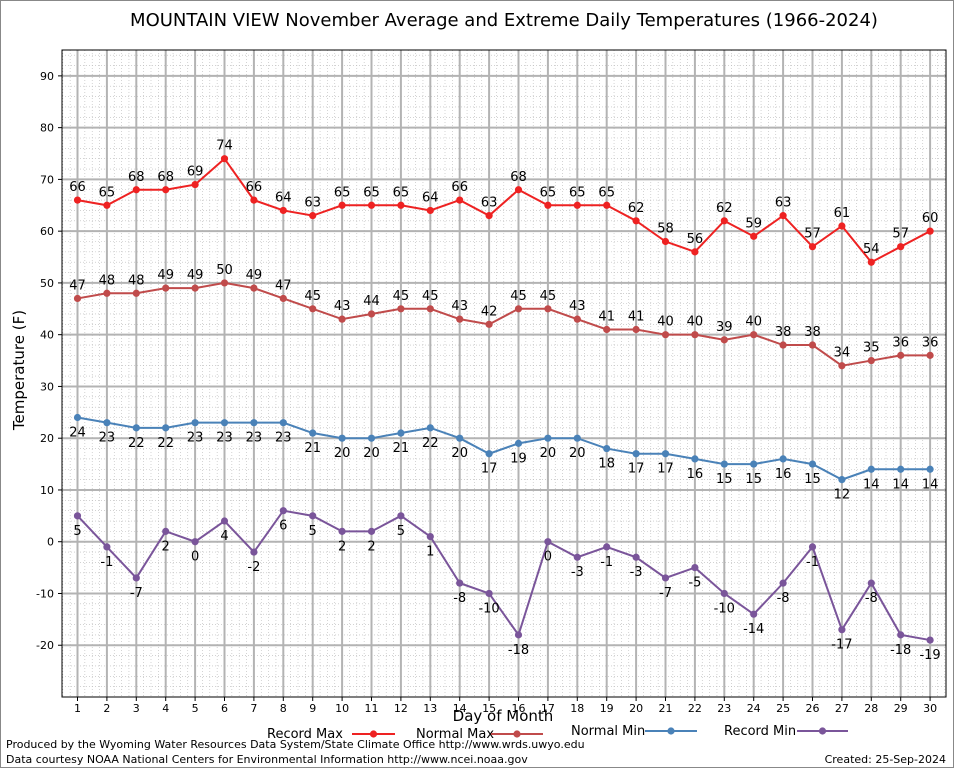  Describe the element at coordinates (283, 285) in the screenshot. I see `normal-max-data-label: 47` at that location.